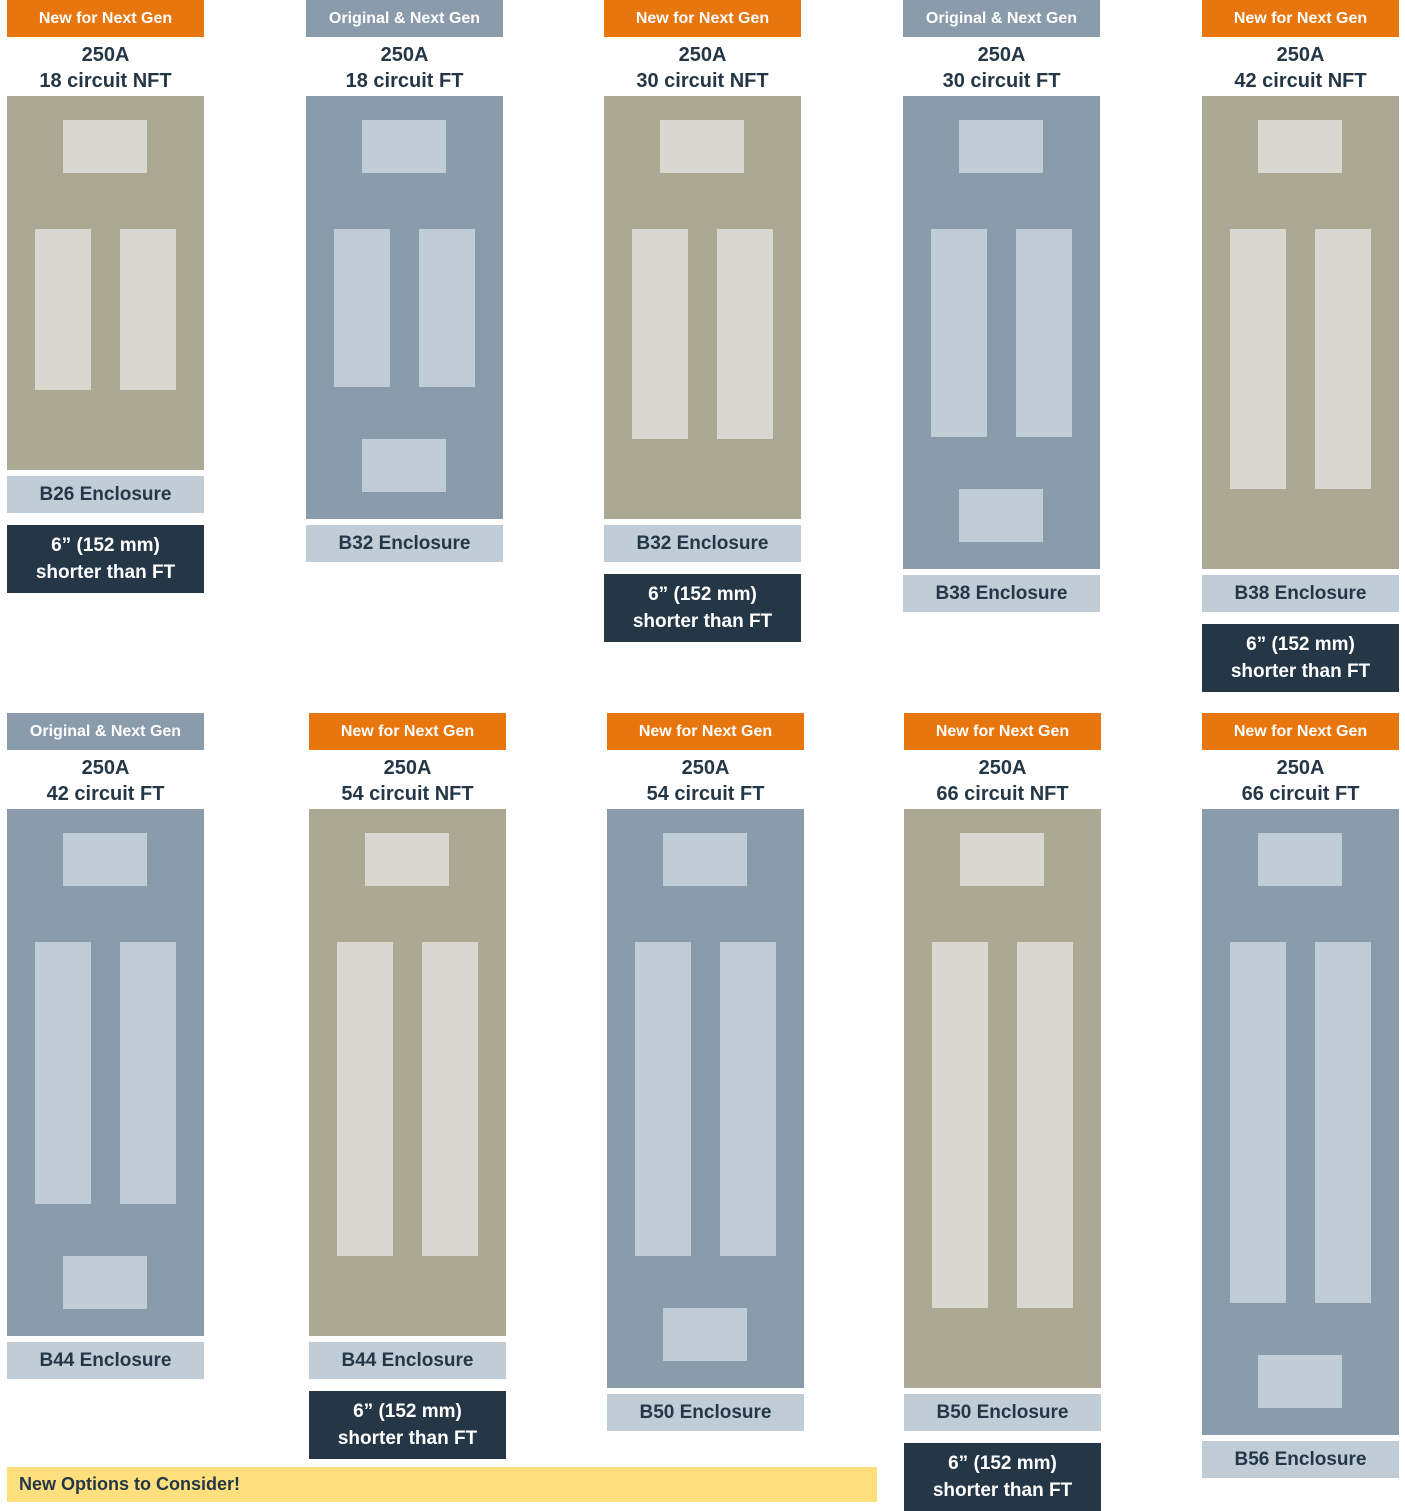  What do you see at coordinates (1300, 1459) in the screenshot?
I see `enclosure-label: B56 Enclosure` at bounding box center [1300, 1459].